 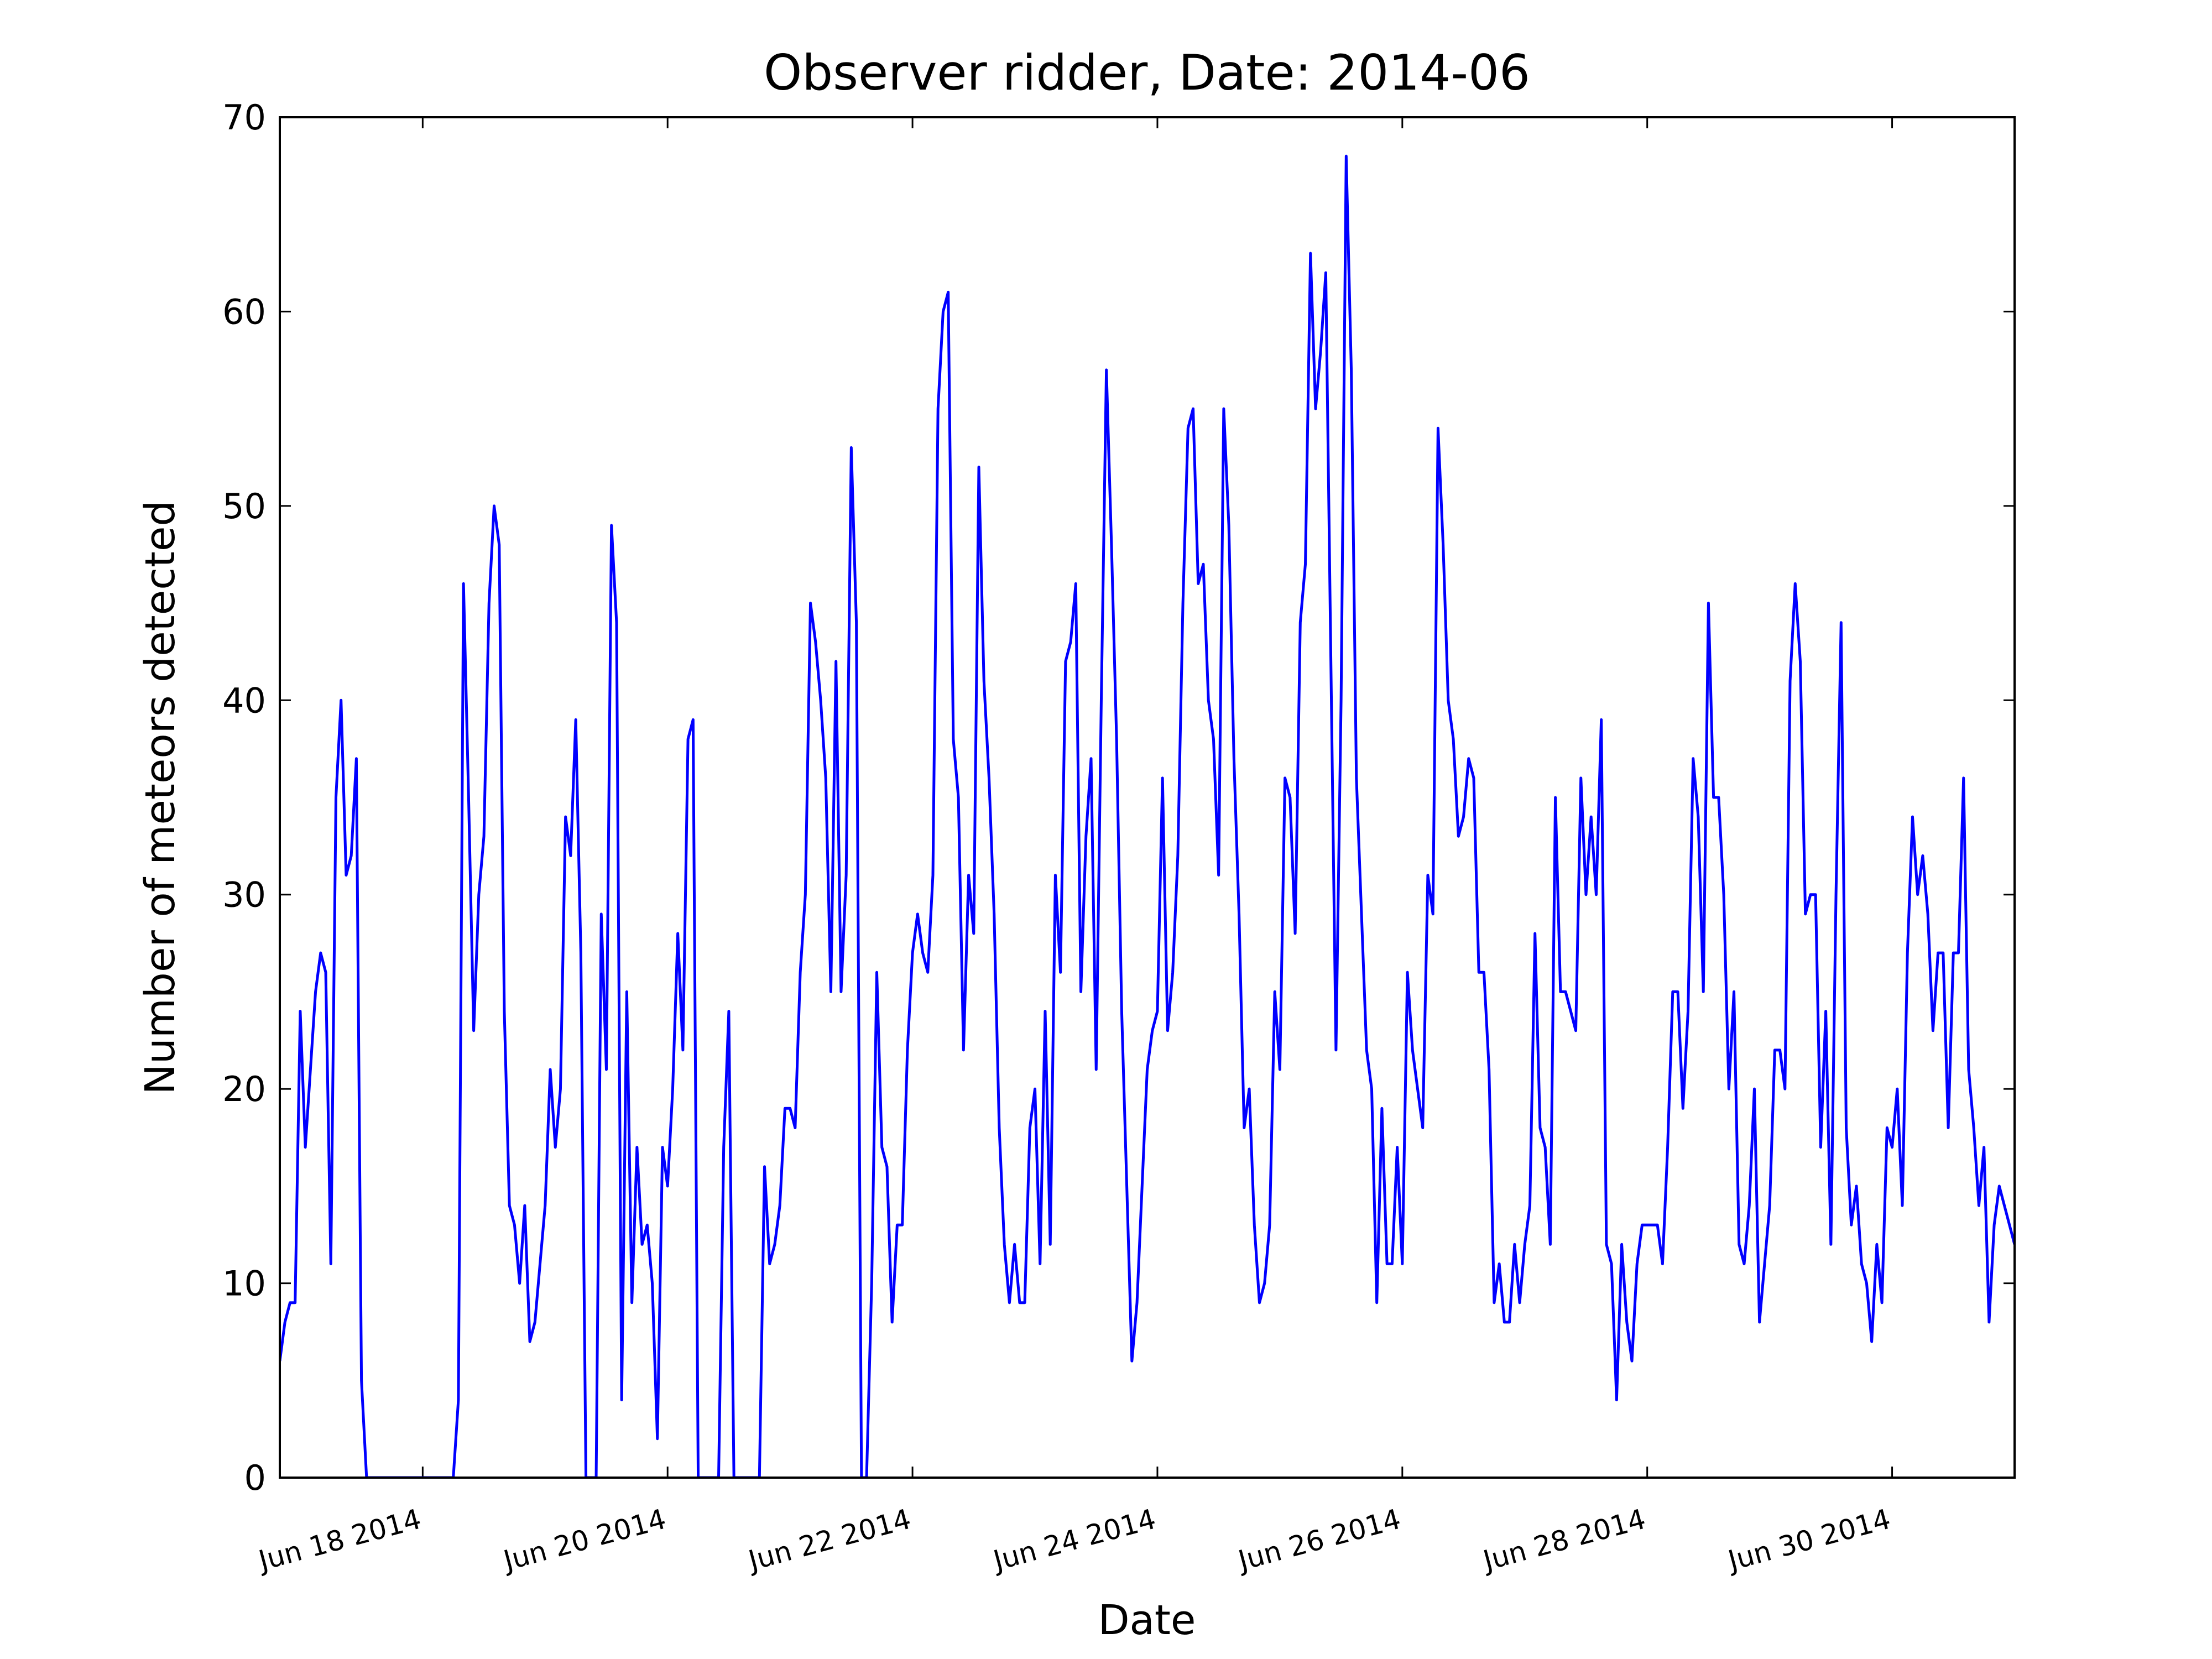 What do you see at coordinates (161, 798) in the screenshot?
I see `y-axis-label: Number of meteors detected` at bounding box center [161, 798].